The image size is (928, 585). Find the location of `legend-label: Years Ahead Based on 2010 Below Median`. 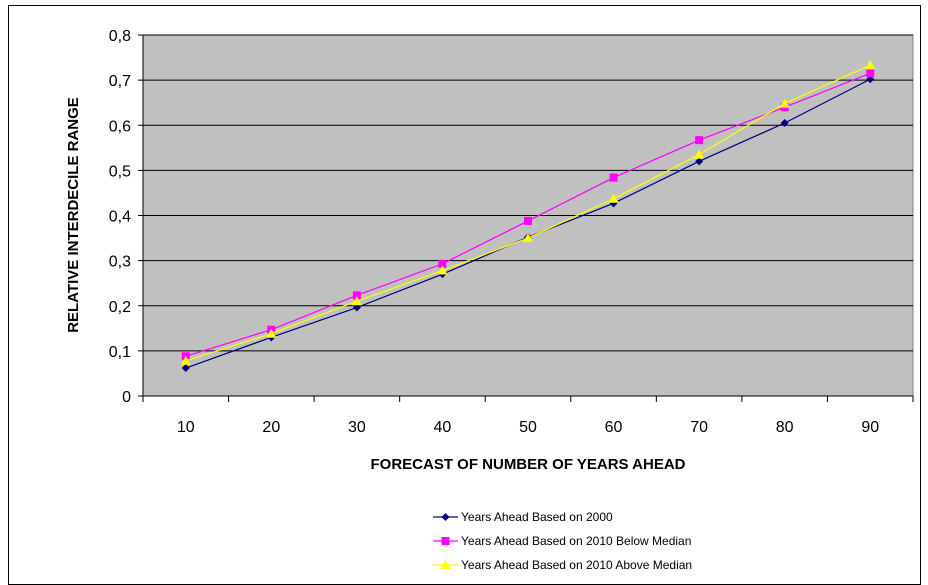

legend-label: Years Ahead Based on 2010 Below Median is located at coordinates (576, 541).